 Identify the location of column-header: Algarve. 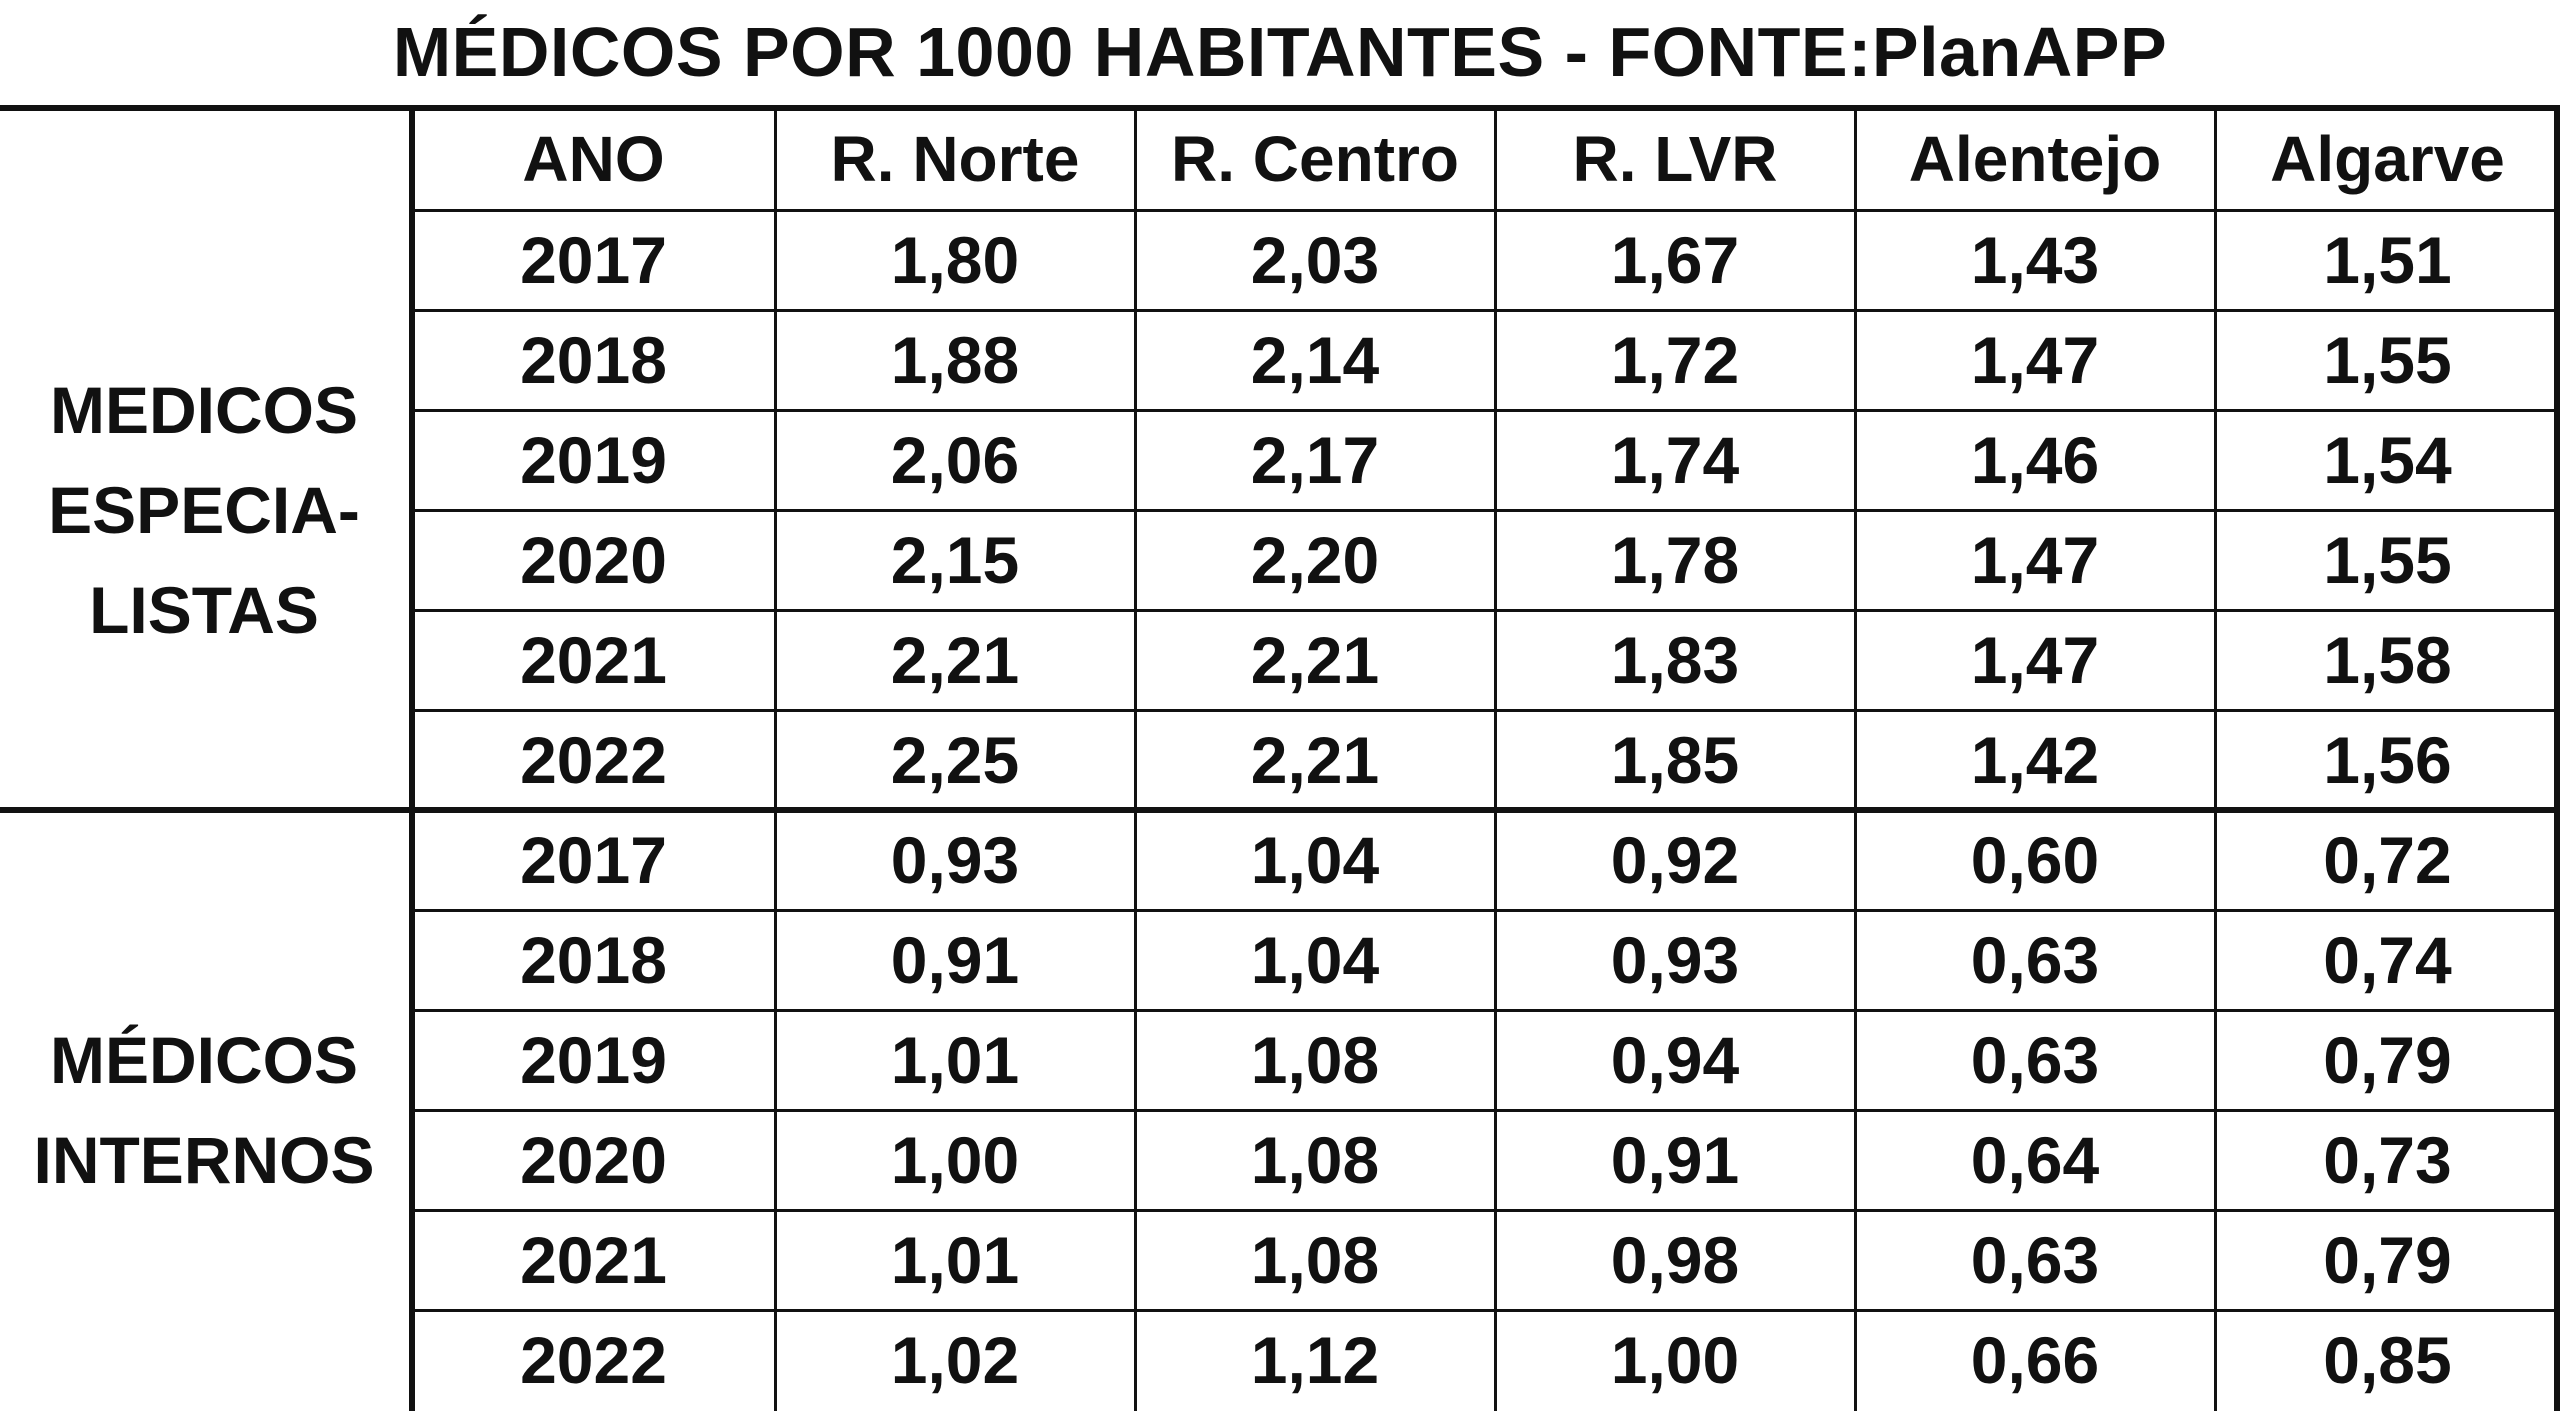
(2387, 159).